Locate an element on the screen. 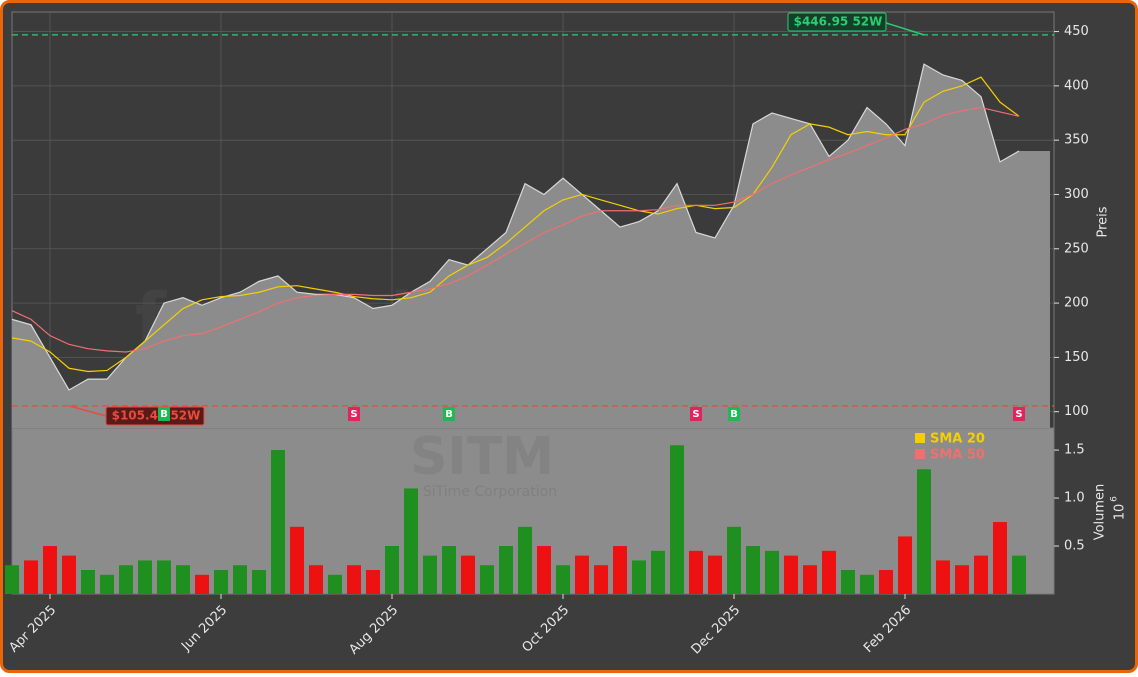  legend-label: SMA 50 is located at coordinates (957, 455).